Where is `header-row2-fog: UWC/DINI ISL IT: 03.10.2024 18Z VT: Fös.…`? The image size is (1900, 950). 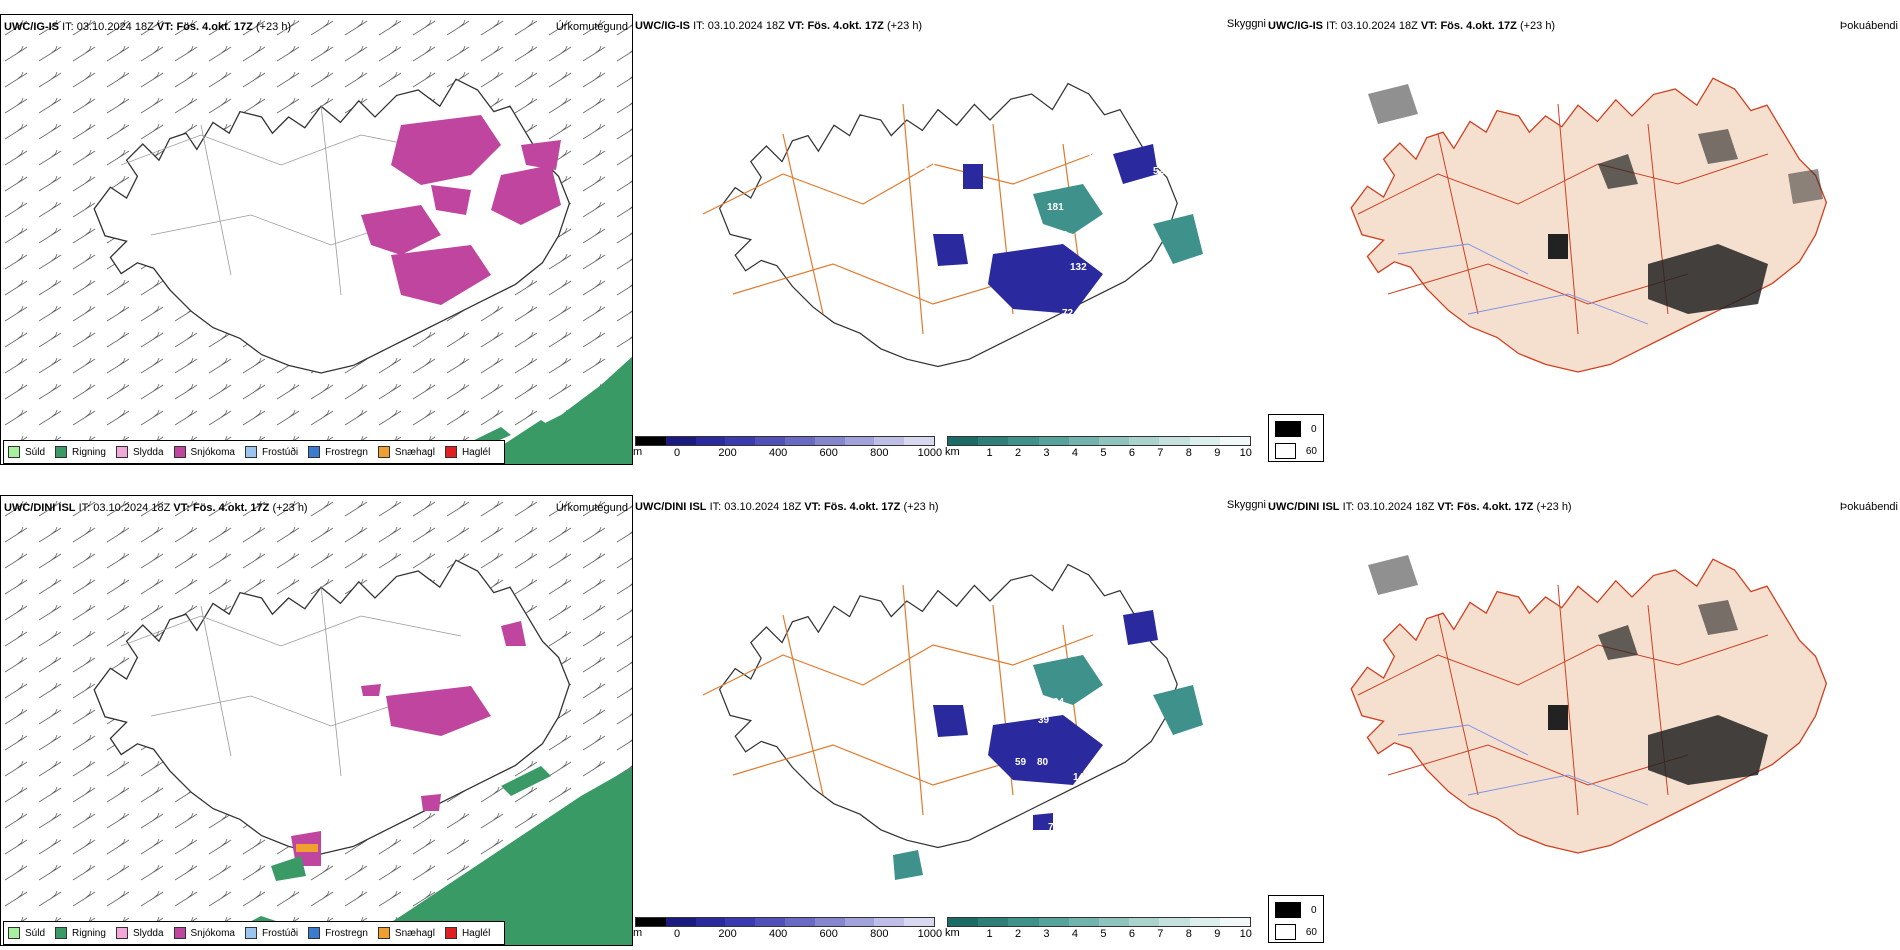
header-row2-fog: UWC/DINI ISL IT: 03.10.2024 18Z VT: Fös.… is located at coordinates (1420, 507).